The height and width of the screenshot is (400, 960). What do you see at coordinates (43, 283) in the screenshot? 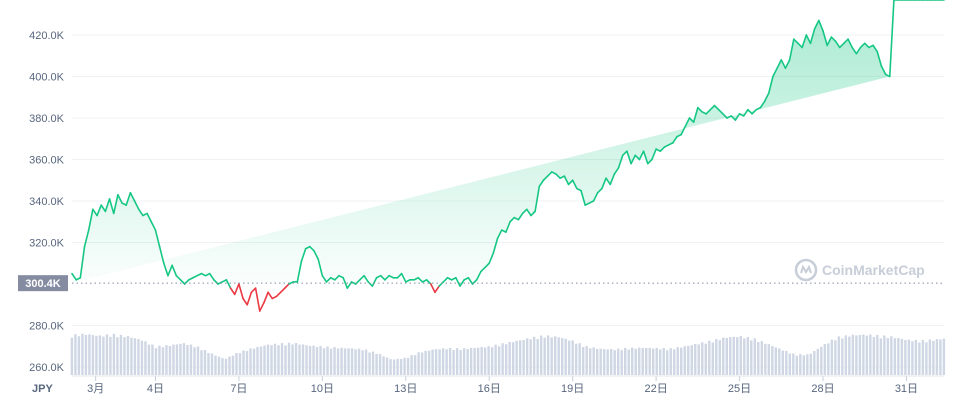
I see `reference-price-badge` at bounding box center [43, 283].